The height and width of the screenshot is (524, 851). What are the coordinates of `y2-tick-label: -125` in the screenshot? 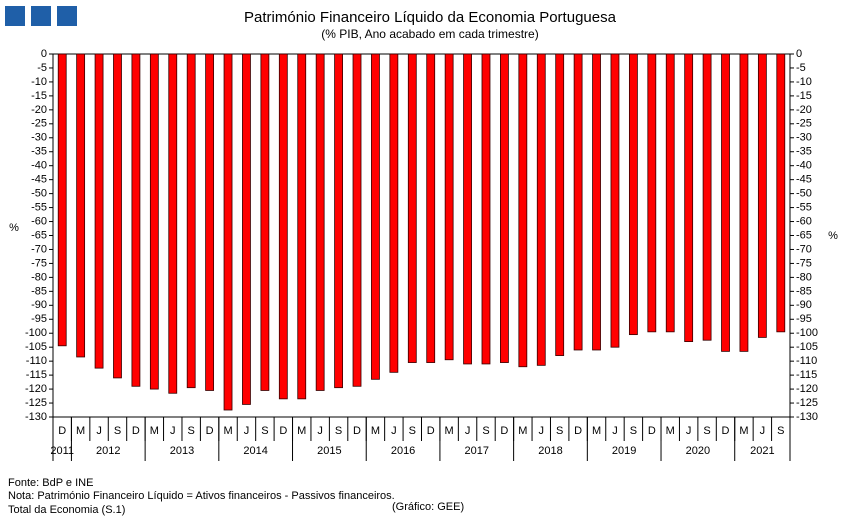 It's located at (807, 403).